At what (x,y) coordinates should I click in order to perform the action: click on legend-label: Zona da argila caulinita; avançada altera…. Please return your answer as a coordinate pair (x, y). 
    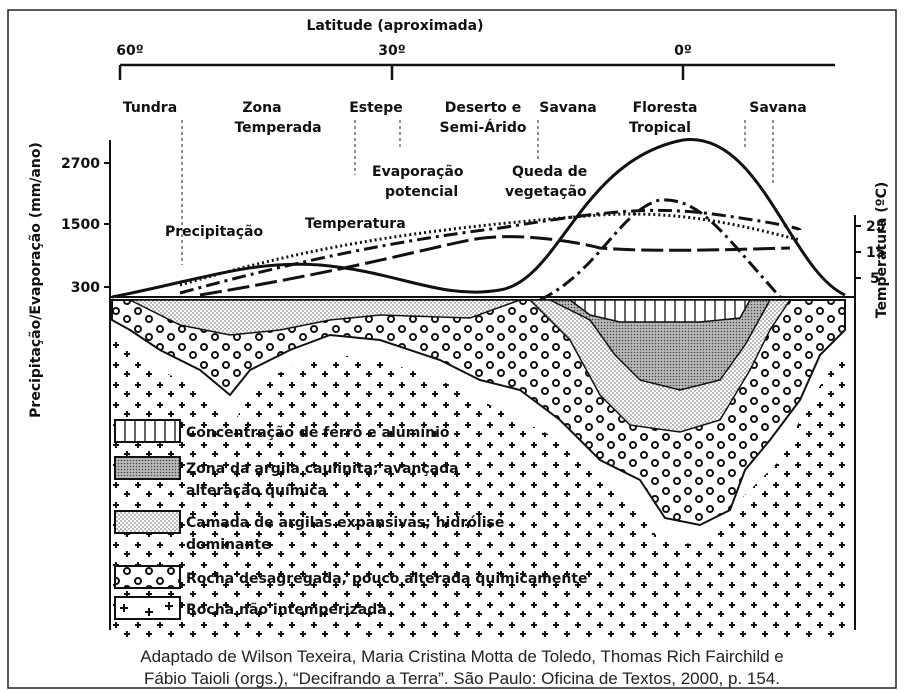
    Looking at the image, I should click on (322, 480).